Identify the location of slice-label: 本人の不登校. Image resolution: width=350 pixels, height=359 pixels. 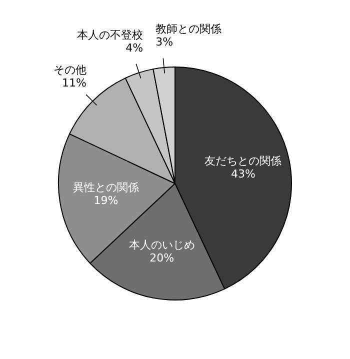
(110, 35).